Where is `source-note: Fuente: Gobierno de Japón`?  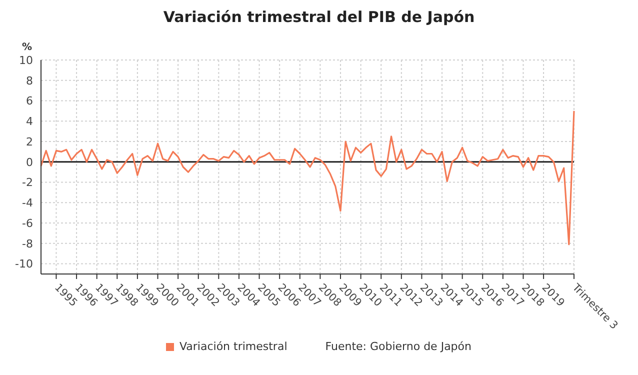 source-note: Fuente: Gobierno de Japón is located at coordinates (398, 346).